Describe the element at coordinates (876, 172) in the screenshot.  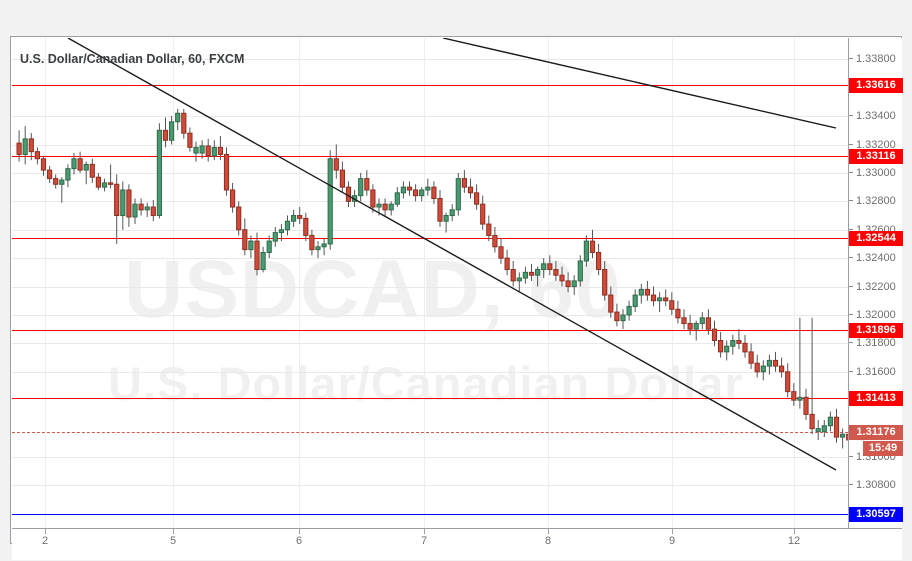
I see `price-tick-label: 1.33000` at that location.